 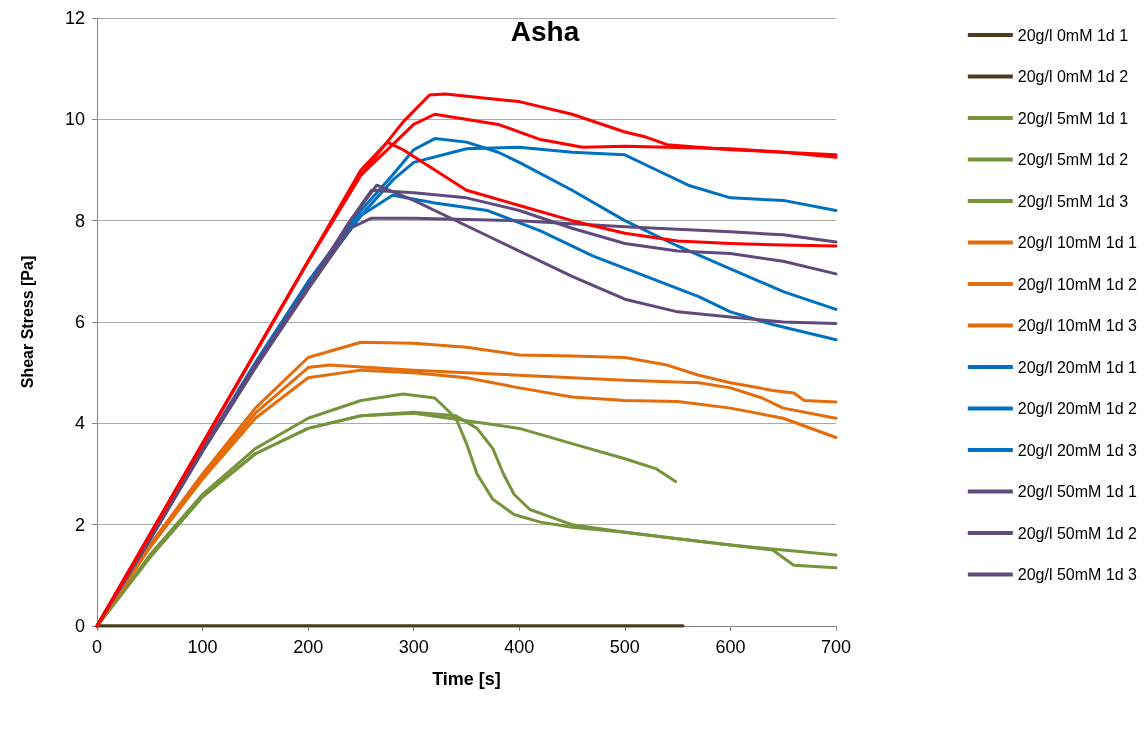 I want to click on y-tick-label: 6, so click(x=79, y=322).